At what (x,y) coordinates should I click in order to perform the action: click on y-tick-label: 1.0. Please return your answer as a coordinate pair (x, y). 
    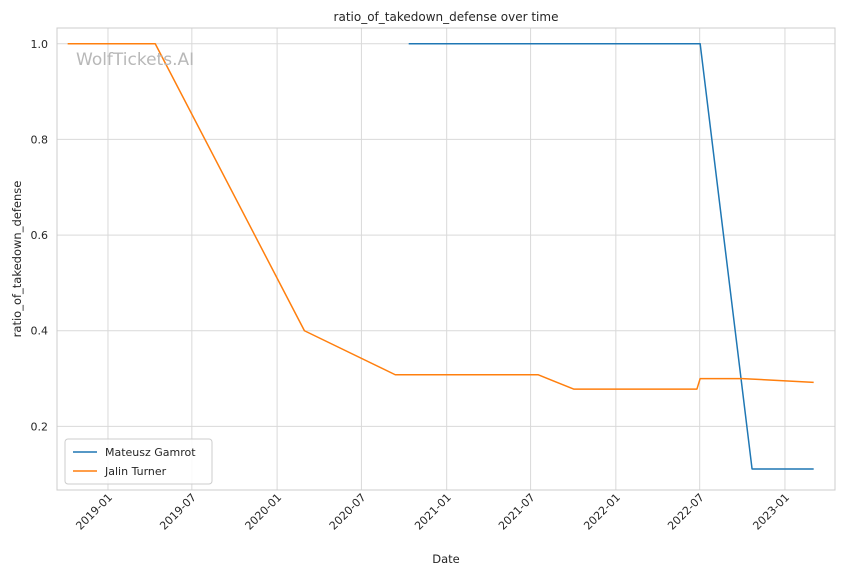
    Looking at the image, I should click on (40, 44).